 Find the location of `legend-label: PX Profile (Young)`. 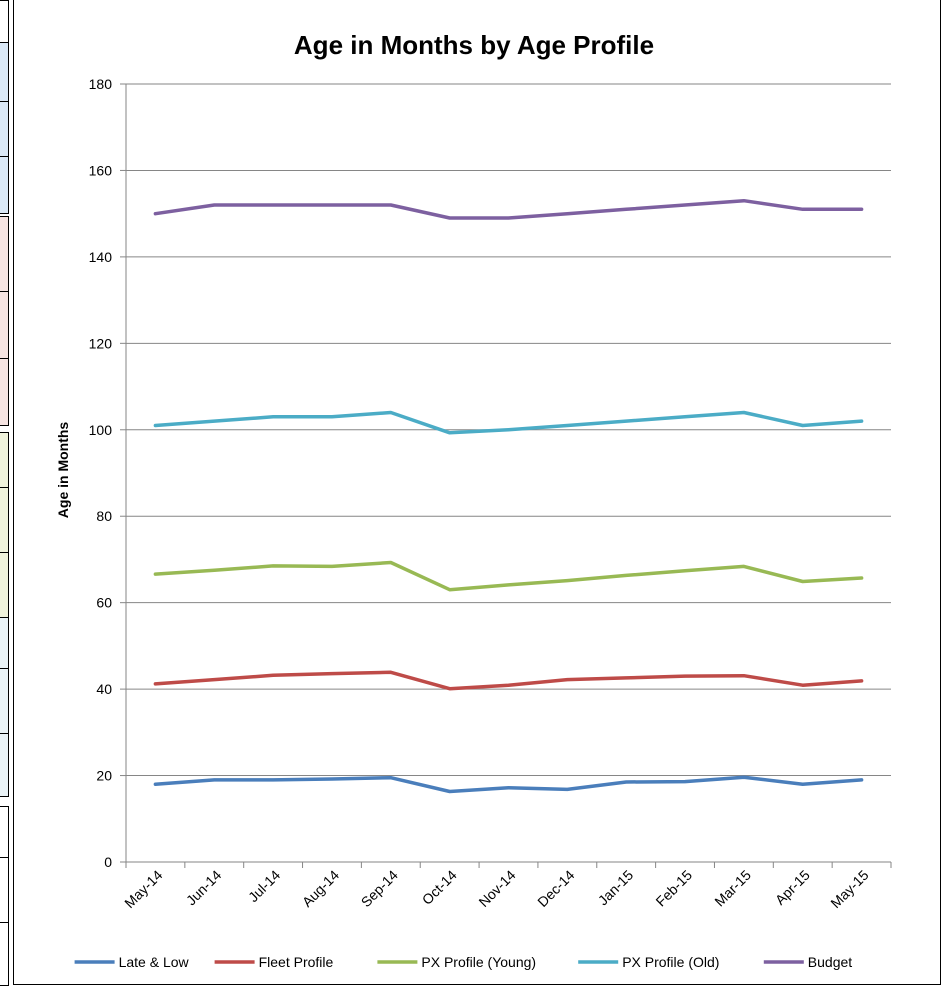

legend-label: PX Profile (Young) is located at coordinates (478, 962).